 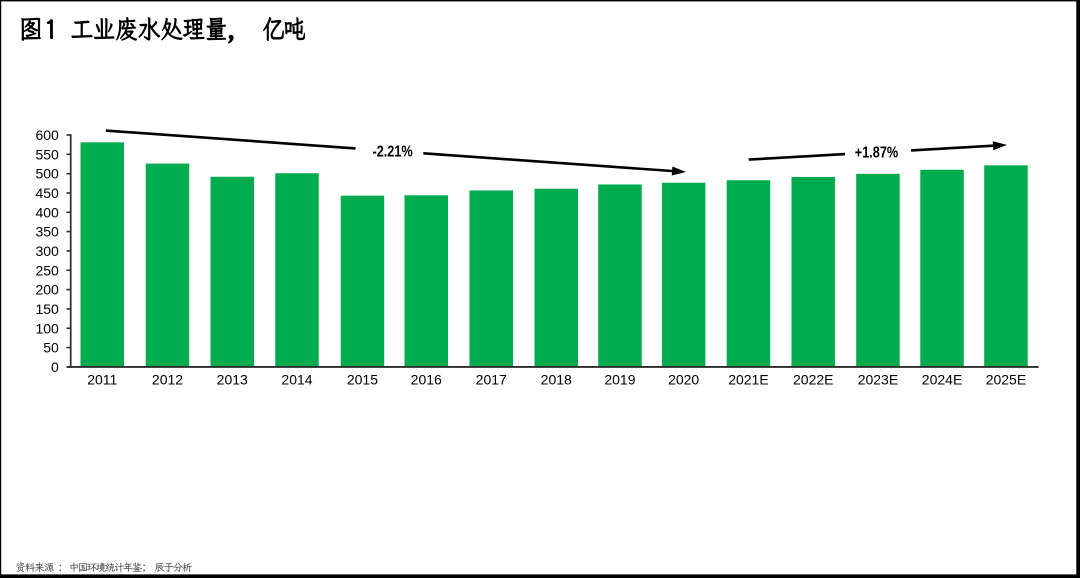 What do you see at coordinates (102, 380) in the screenshot?
I see `svg-text: 2011` at bounding box center [102, 380].